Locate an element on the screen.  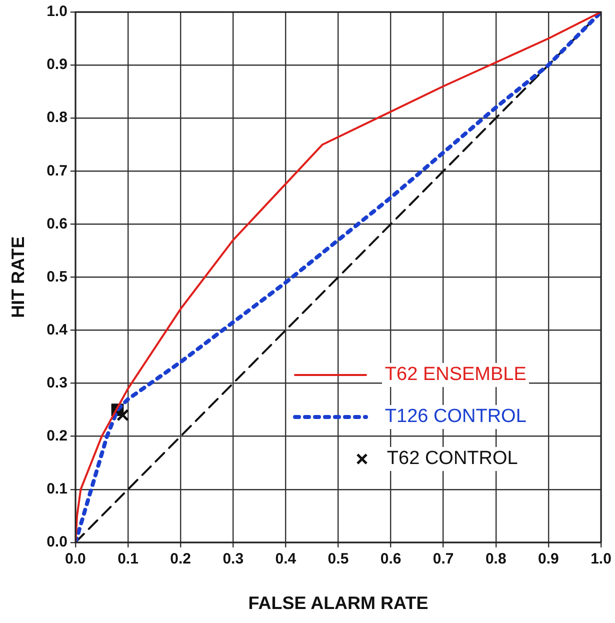
x-tick-label: 0.9 is located at coordinates (548, 559).